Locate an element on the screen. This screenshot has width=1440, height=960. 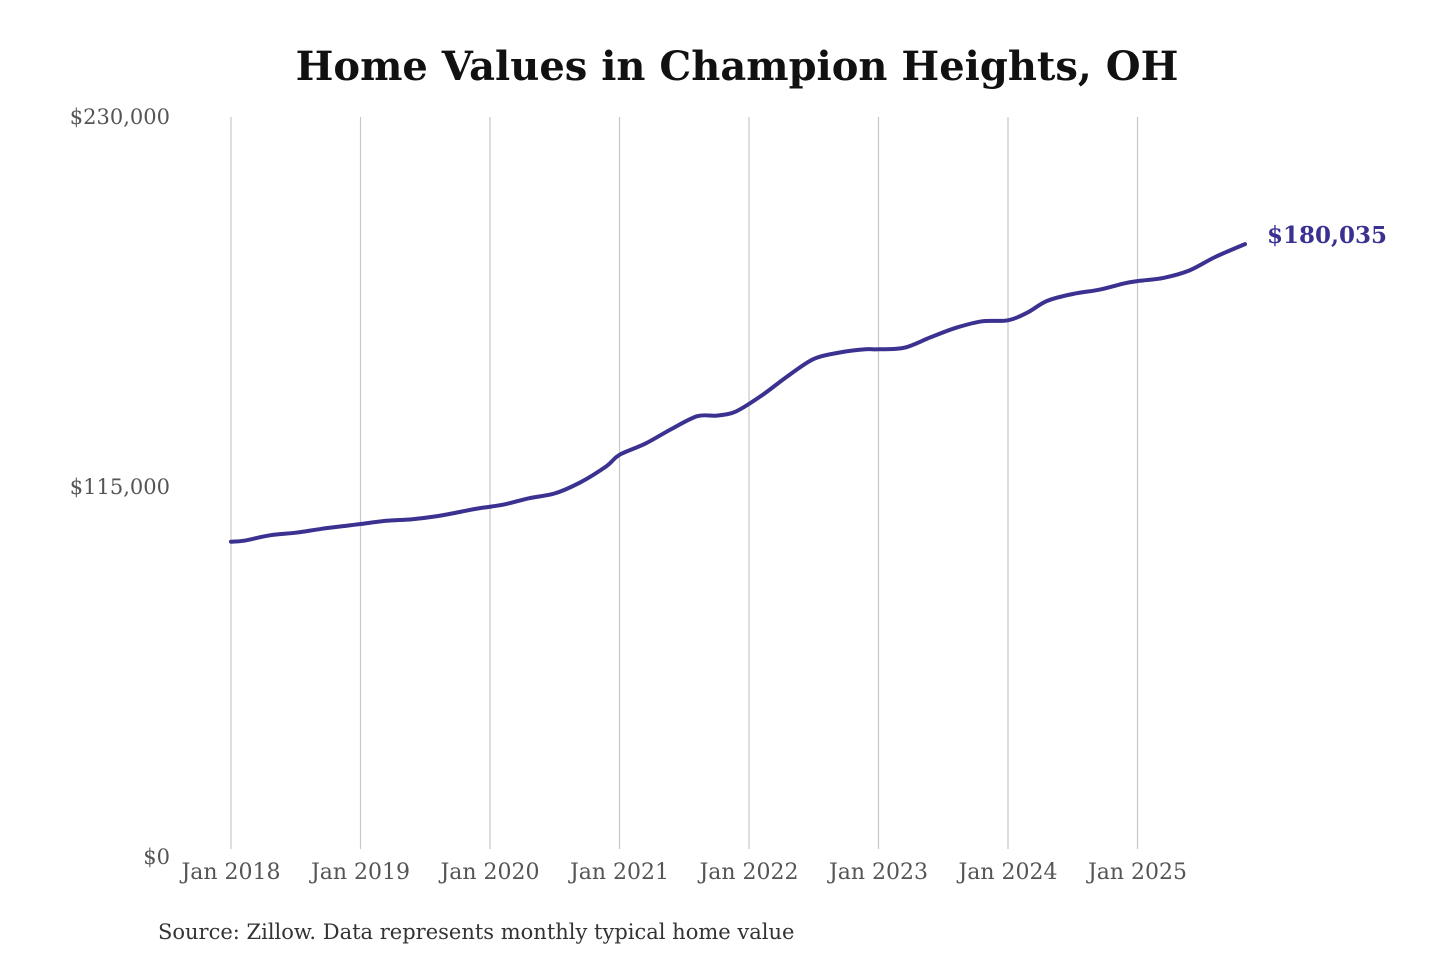
x-tick-label: Jan 2018 is located at coordinates (229, 872).